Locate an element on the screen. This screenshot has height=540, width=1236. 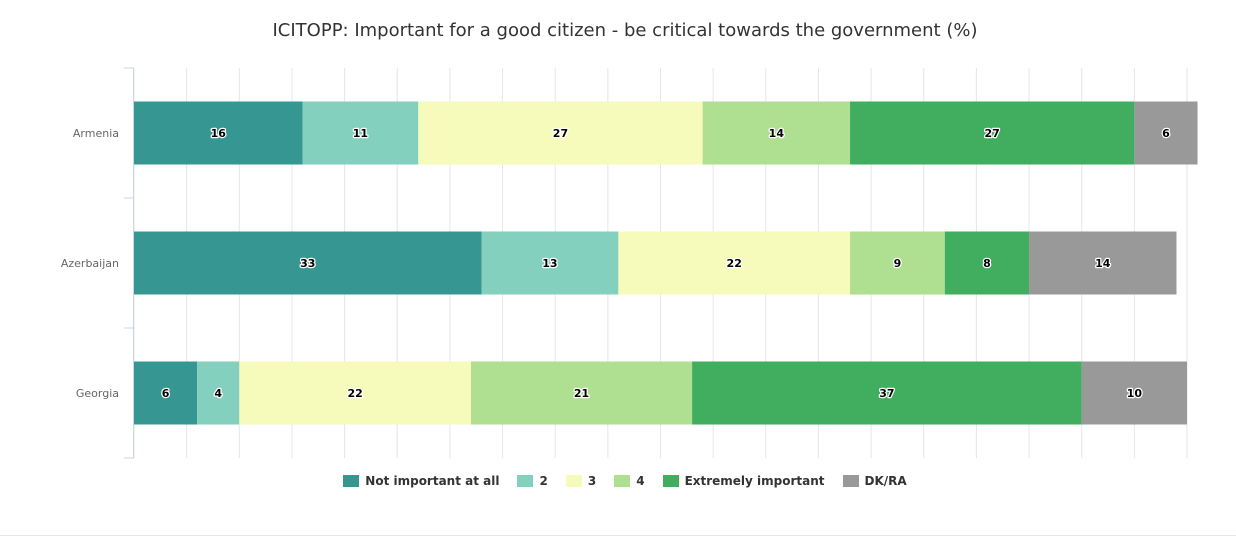
legend-label: Not important at all is located at coordinates (432, 481).